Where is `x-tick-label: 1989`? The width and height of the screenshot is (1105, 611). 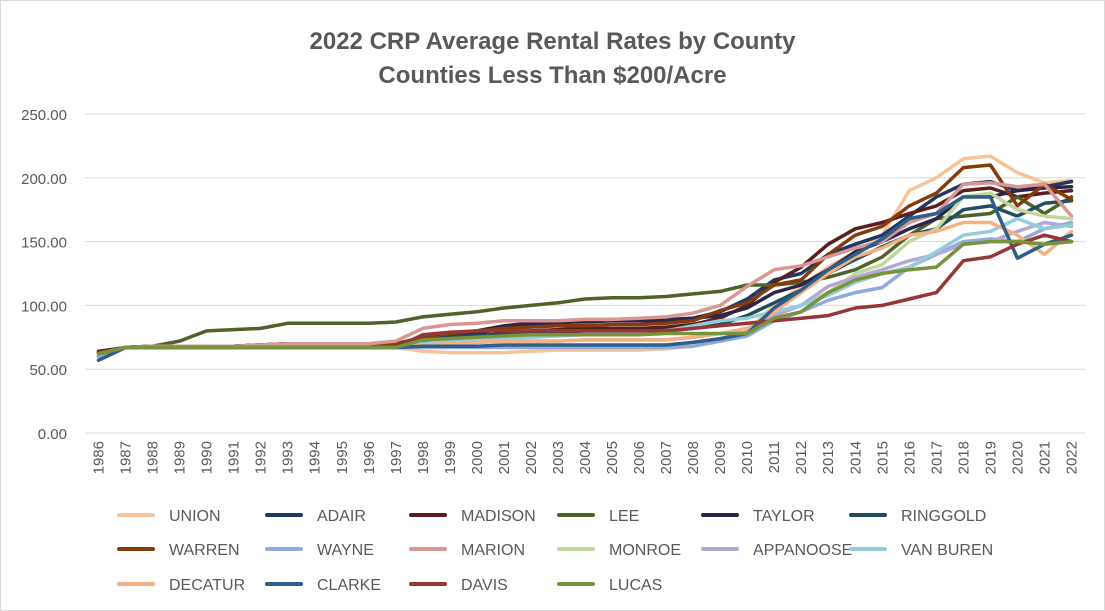 x-tick-label: 1989 is located at coordinates (180, 457).